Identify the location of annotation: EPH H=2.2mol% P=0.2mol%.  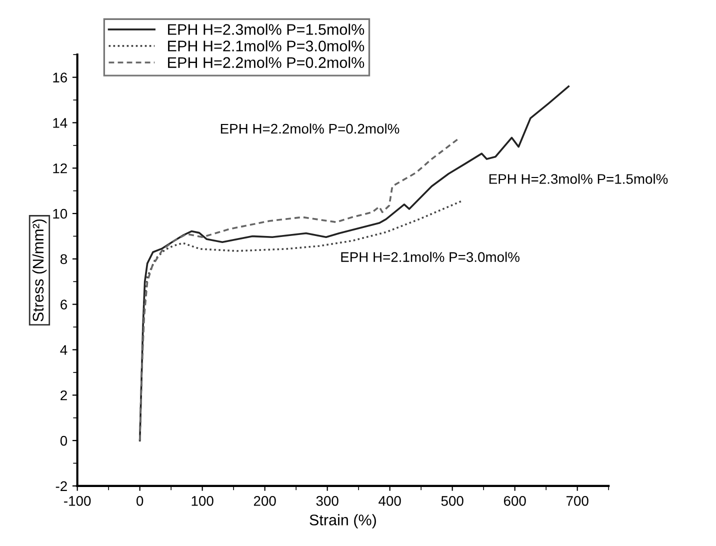
(310, 128).